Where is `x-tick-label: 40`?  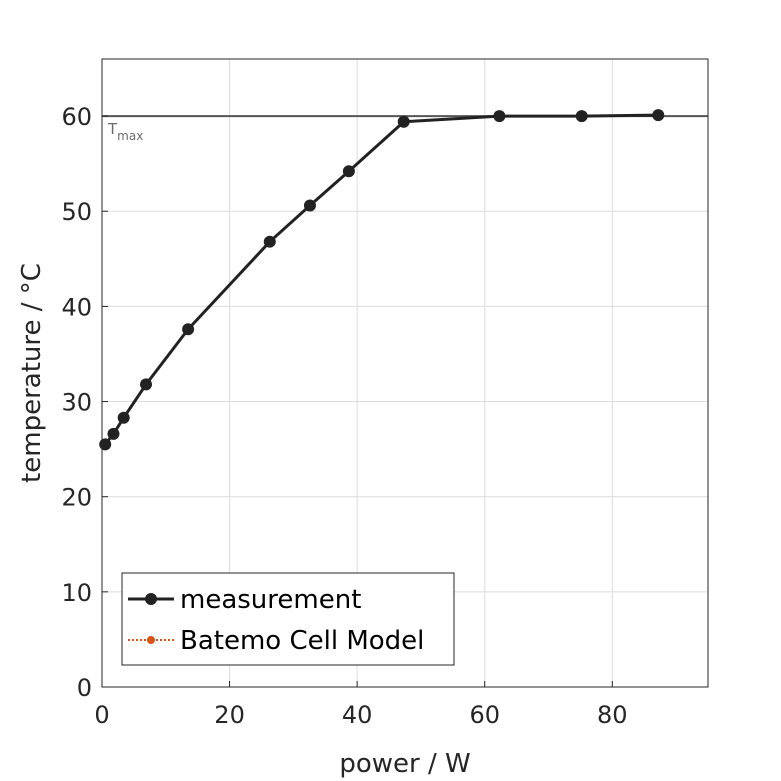
x-tick-label: 40 is located at coordinates (357, 715).